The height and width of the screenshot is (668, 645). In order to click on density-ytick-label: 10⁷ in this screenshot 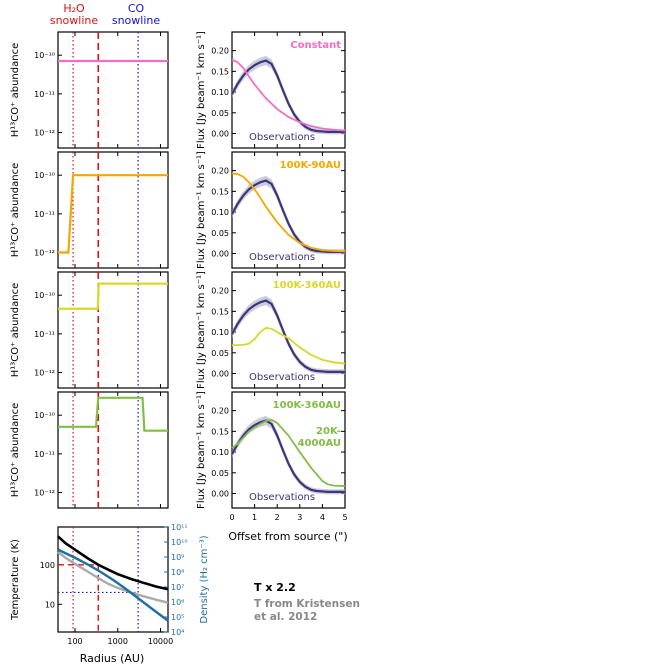, I will do `click(177, 587)`.